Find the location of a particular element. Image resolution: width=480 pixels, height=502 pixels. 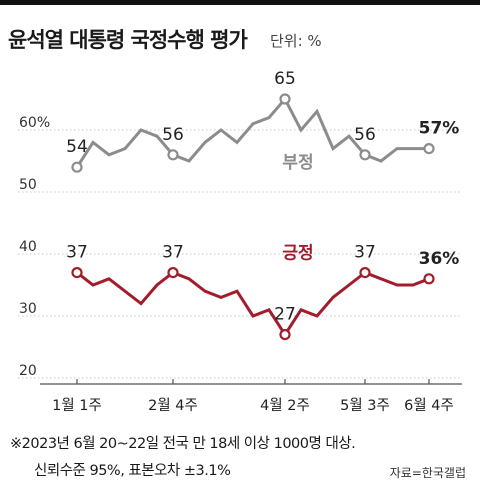

top-rule is located at coordinates (240, 2).